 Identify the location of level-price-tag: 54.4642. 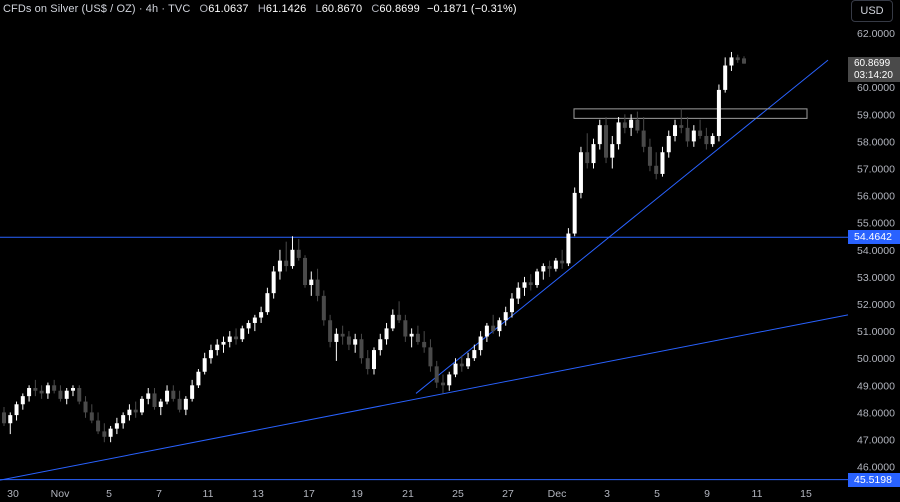
(874, 237).